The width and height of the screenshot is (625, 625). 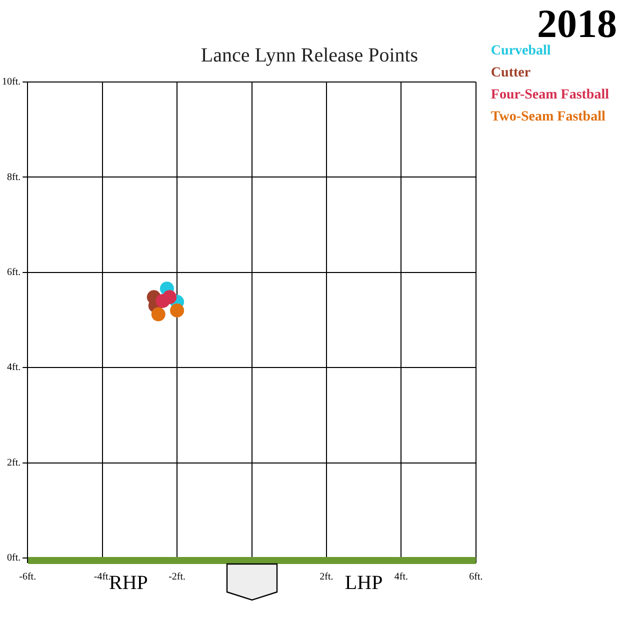 I want to click on x-tick-label: 4ft., so click(x=401, y=577).